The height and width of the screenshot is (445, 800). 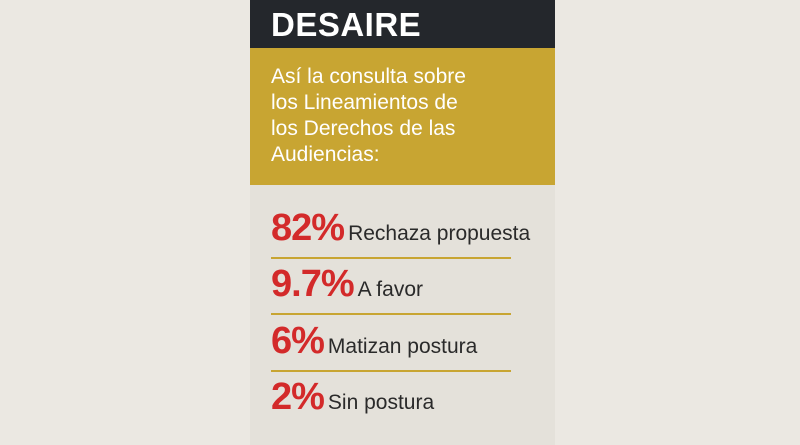 I want to click on item: 6% Matizan postura, so click(x=374, y=341).